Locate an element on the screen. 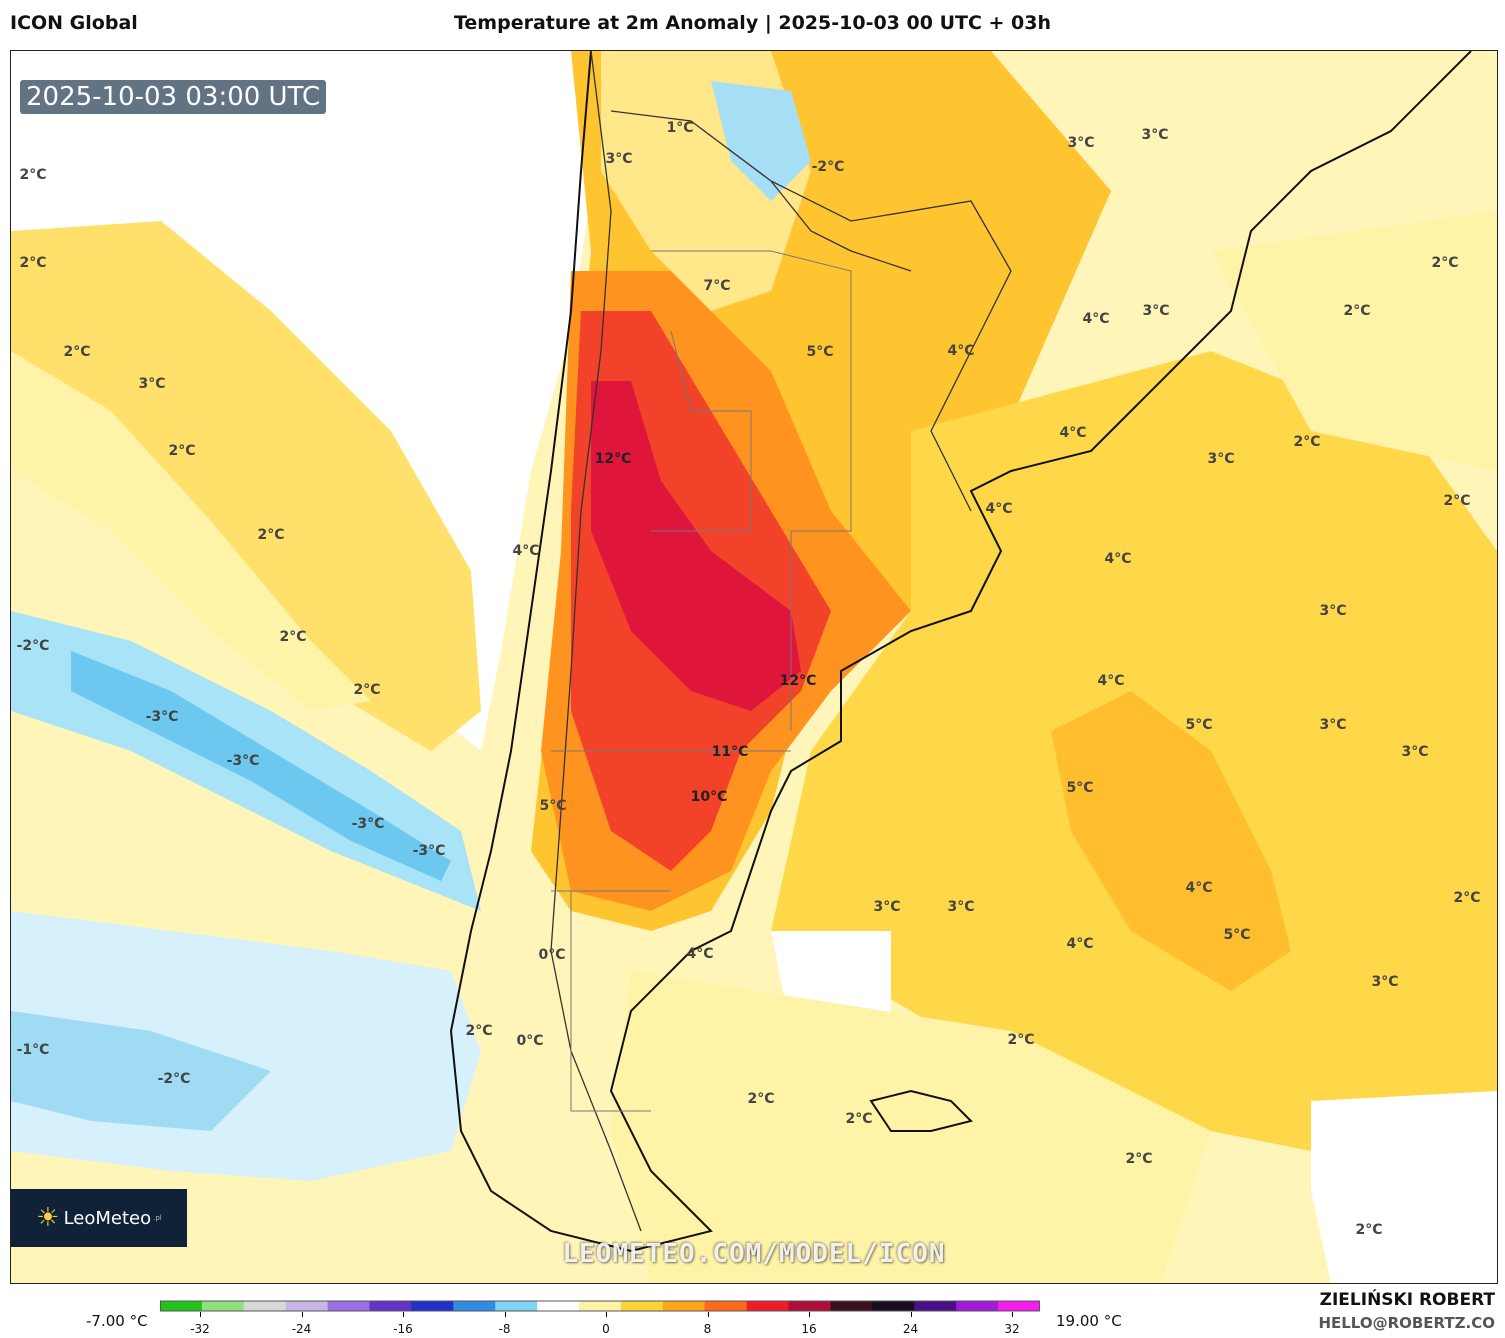  province-borders is located at coordinates (701, 681).